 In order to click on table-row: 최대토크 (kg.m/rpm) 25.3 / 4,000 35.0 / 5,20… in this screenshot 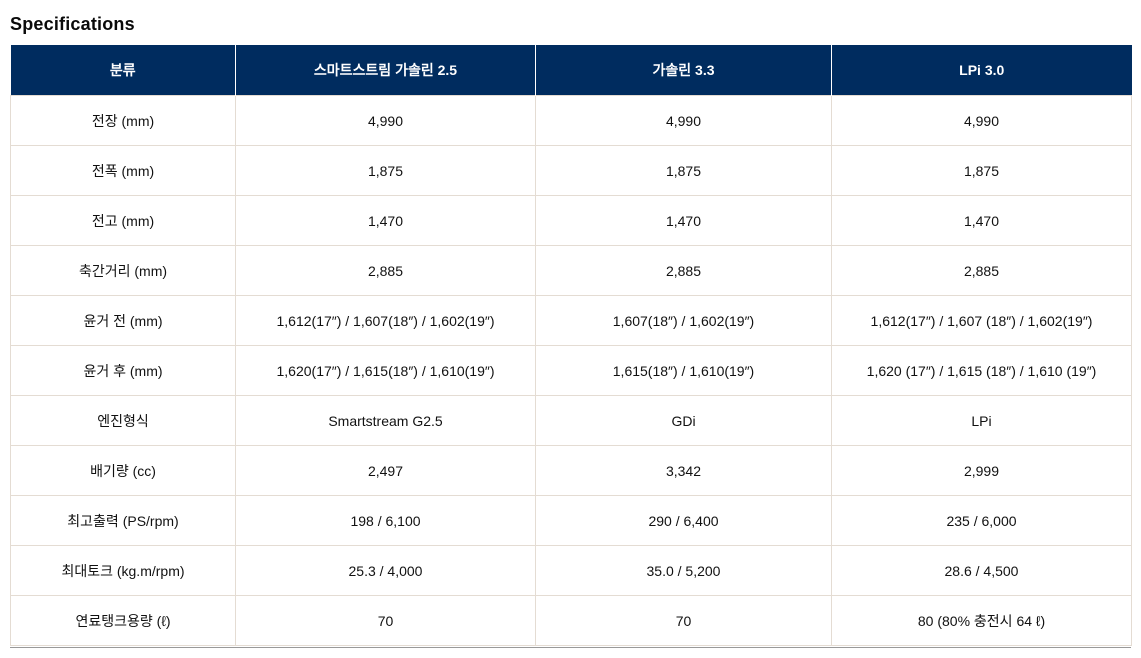, I will do `click(571, 570)`.